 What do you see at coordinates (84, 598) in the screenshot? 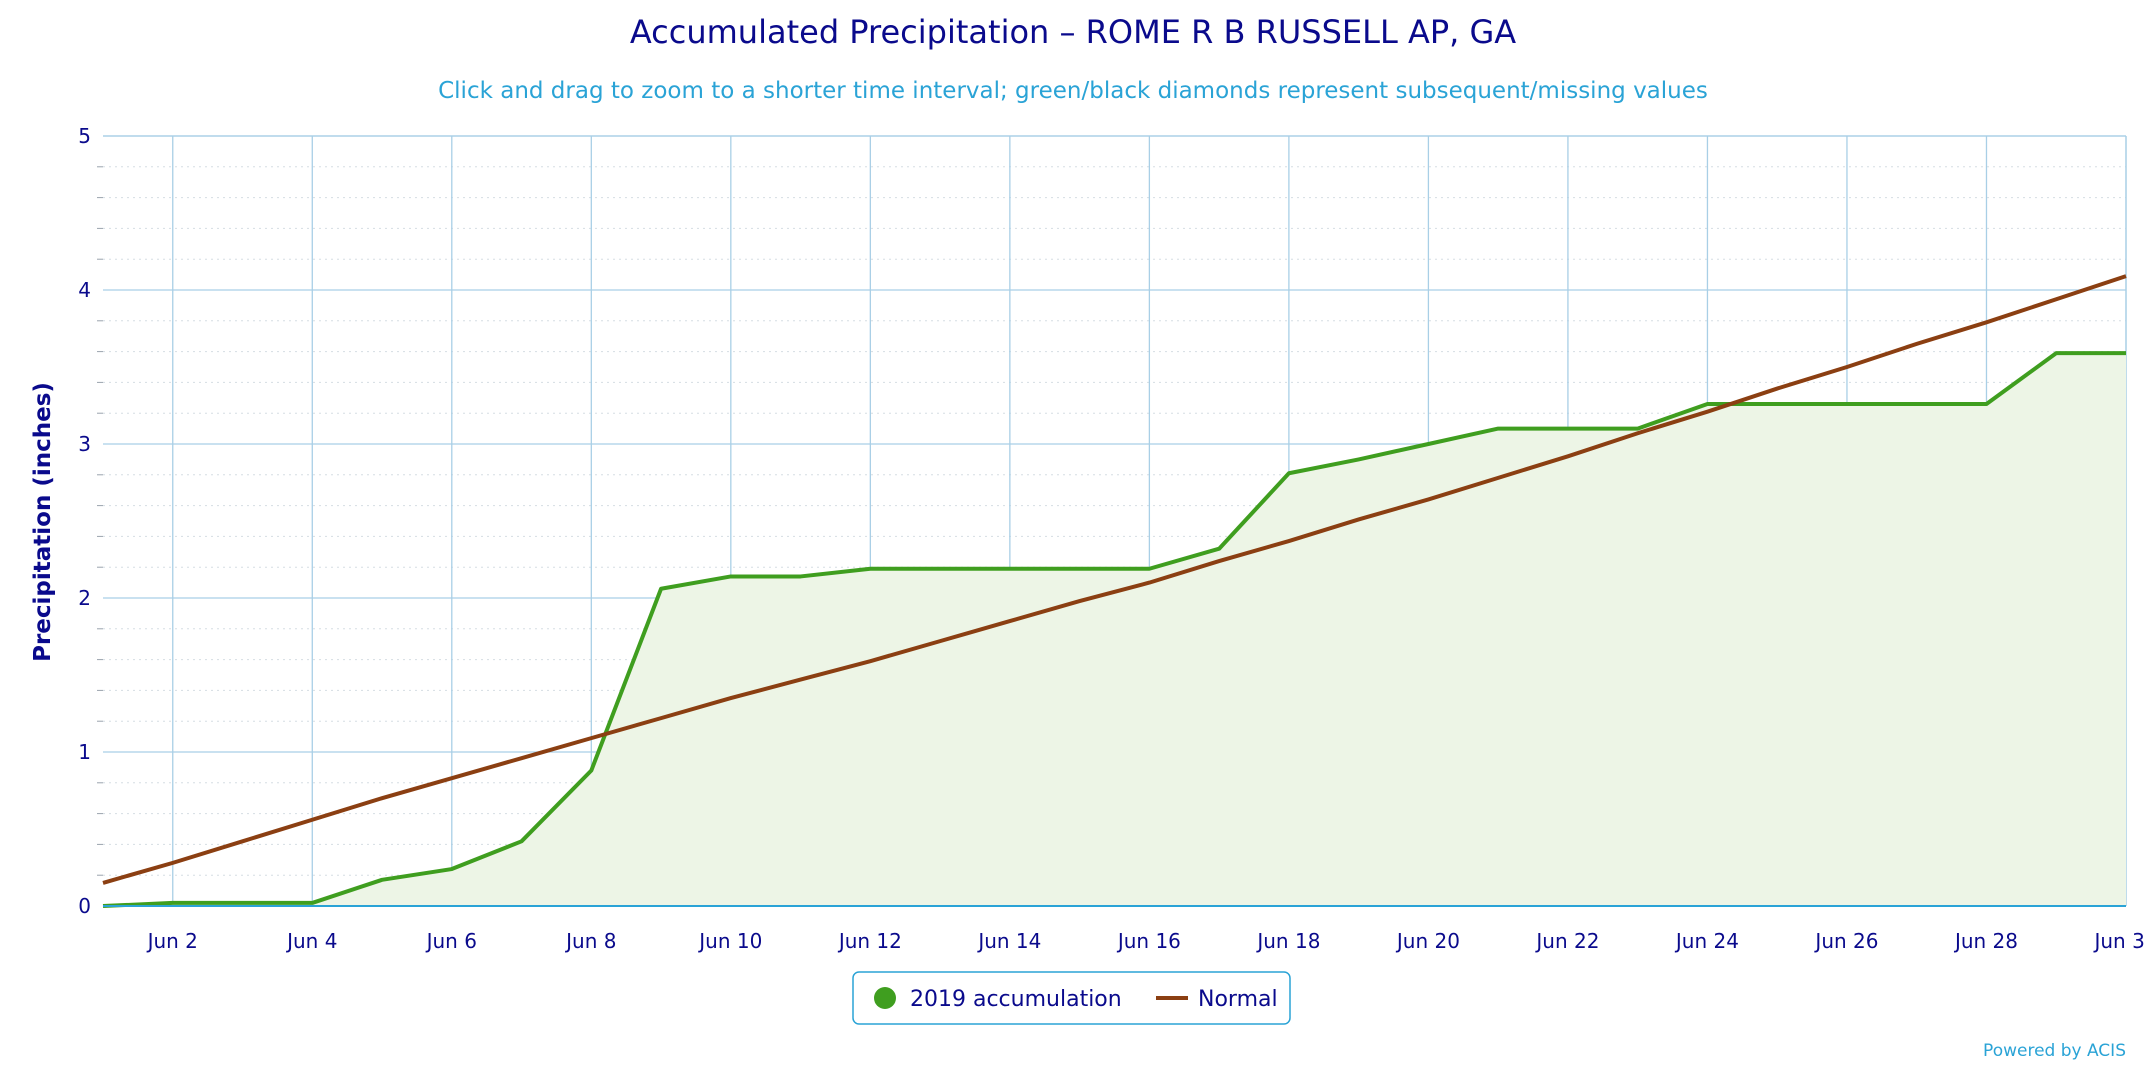
I see `y-tick-label: 2` at bounding box center [84, 598].